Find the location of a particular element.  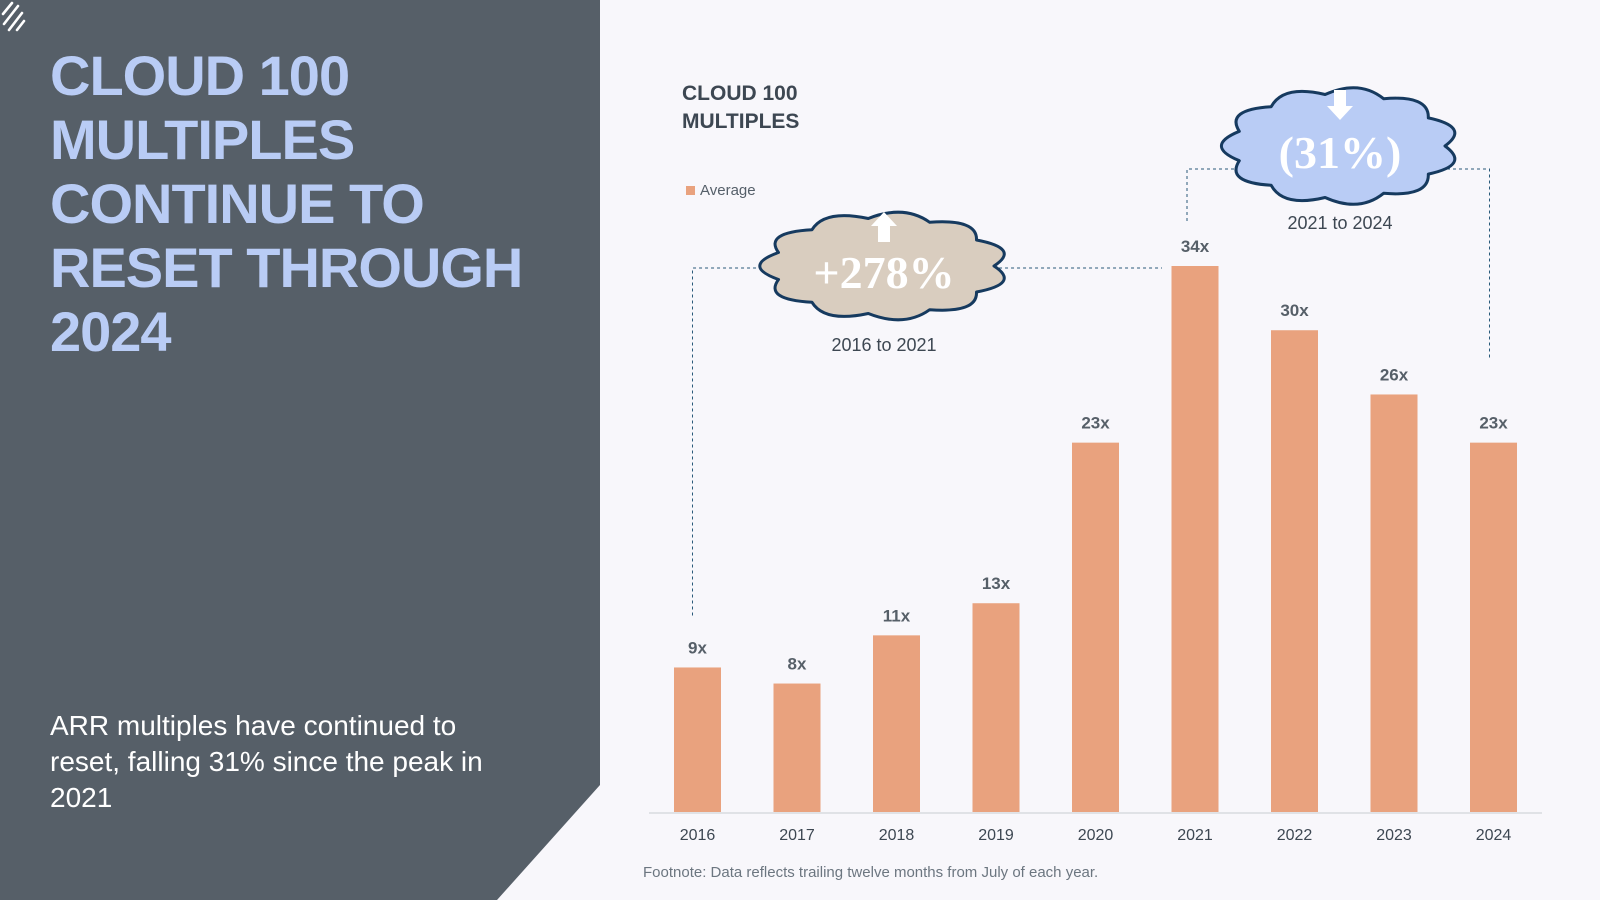

legend-label: Average is located at coordinates (728, 190).